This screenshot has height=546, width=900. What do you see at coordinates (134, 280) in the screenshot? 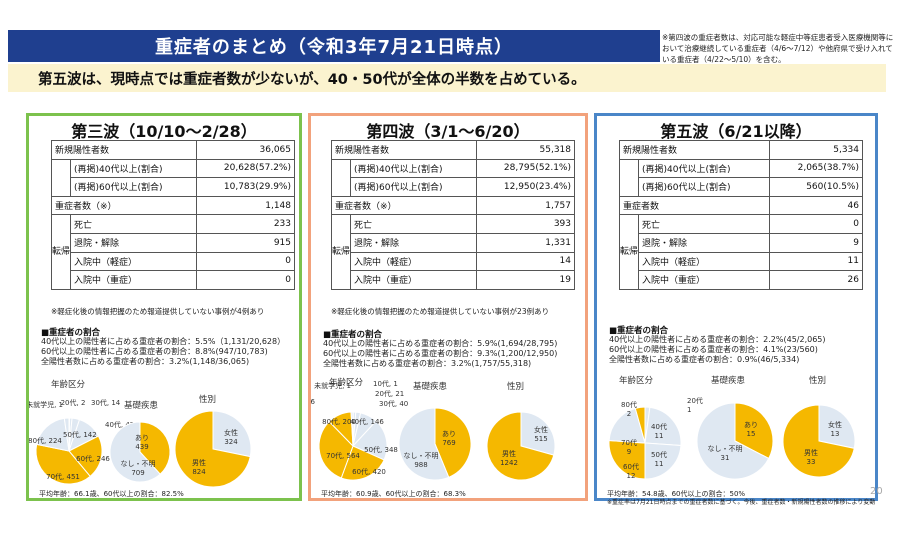
I see `cell-severe_in_label: 入院中（重症）` at bounding box center [134, 280].